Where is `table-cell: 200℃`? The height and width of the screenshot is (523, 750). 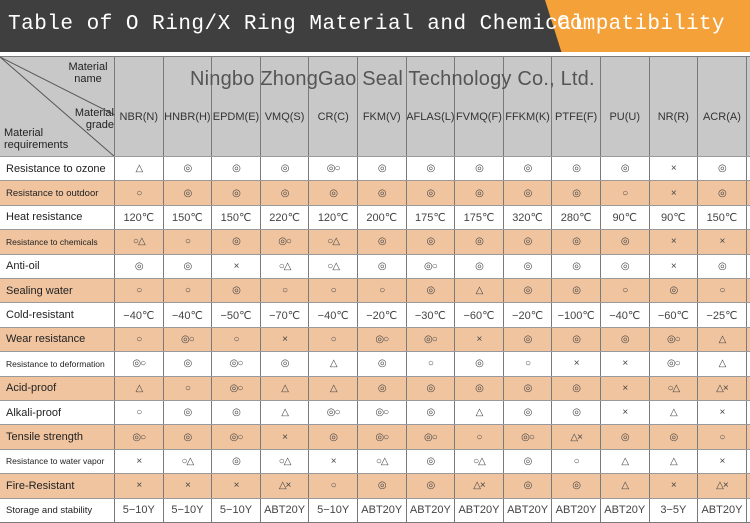 table-cell: 200℃ is located at coordinates (382, 217).